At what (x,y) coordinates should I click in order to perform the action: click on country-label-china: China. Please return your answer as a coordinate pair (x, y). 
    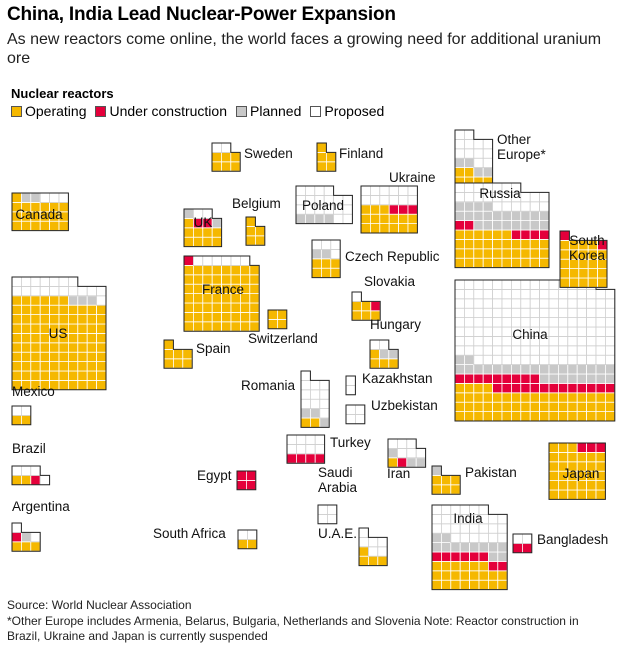
    Looking at the image, I should click on (530, 334).